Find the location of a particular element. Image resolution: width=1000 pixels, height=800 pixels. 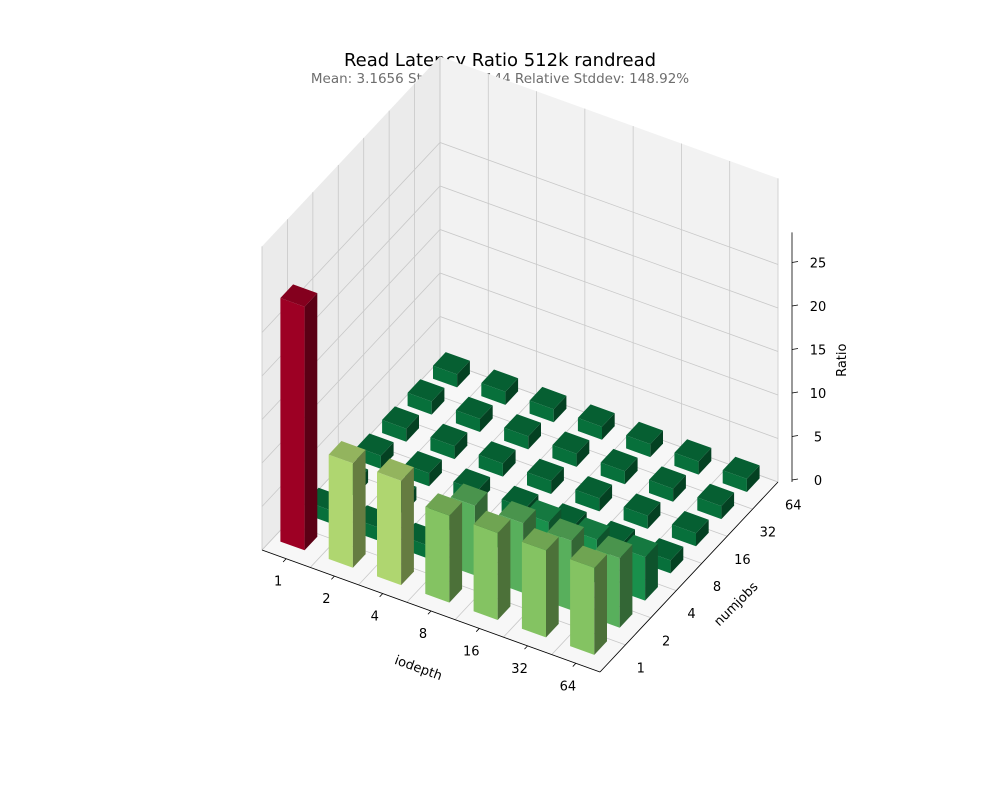

z-tick-label: 0 is located at coordinates (818, 481).